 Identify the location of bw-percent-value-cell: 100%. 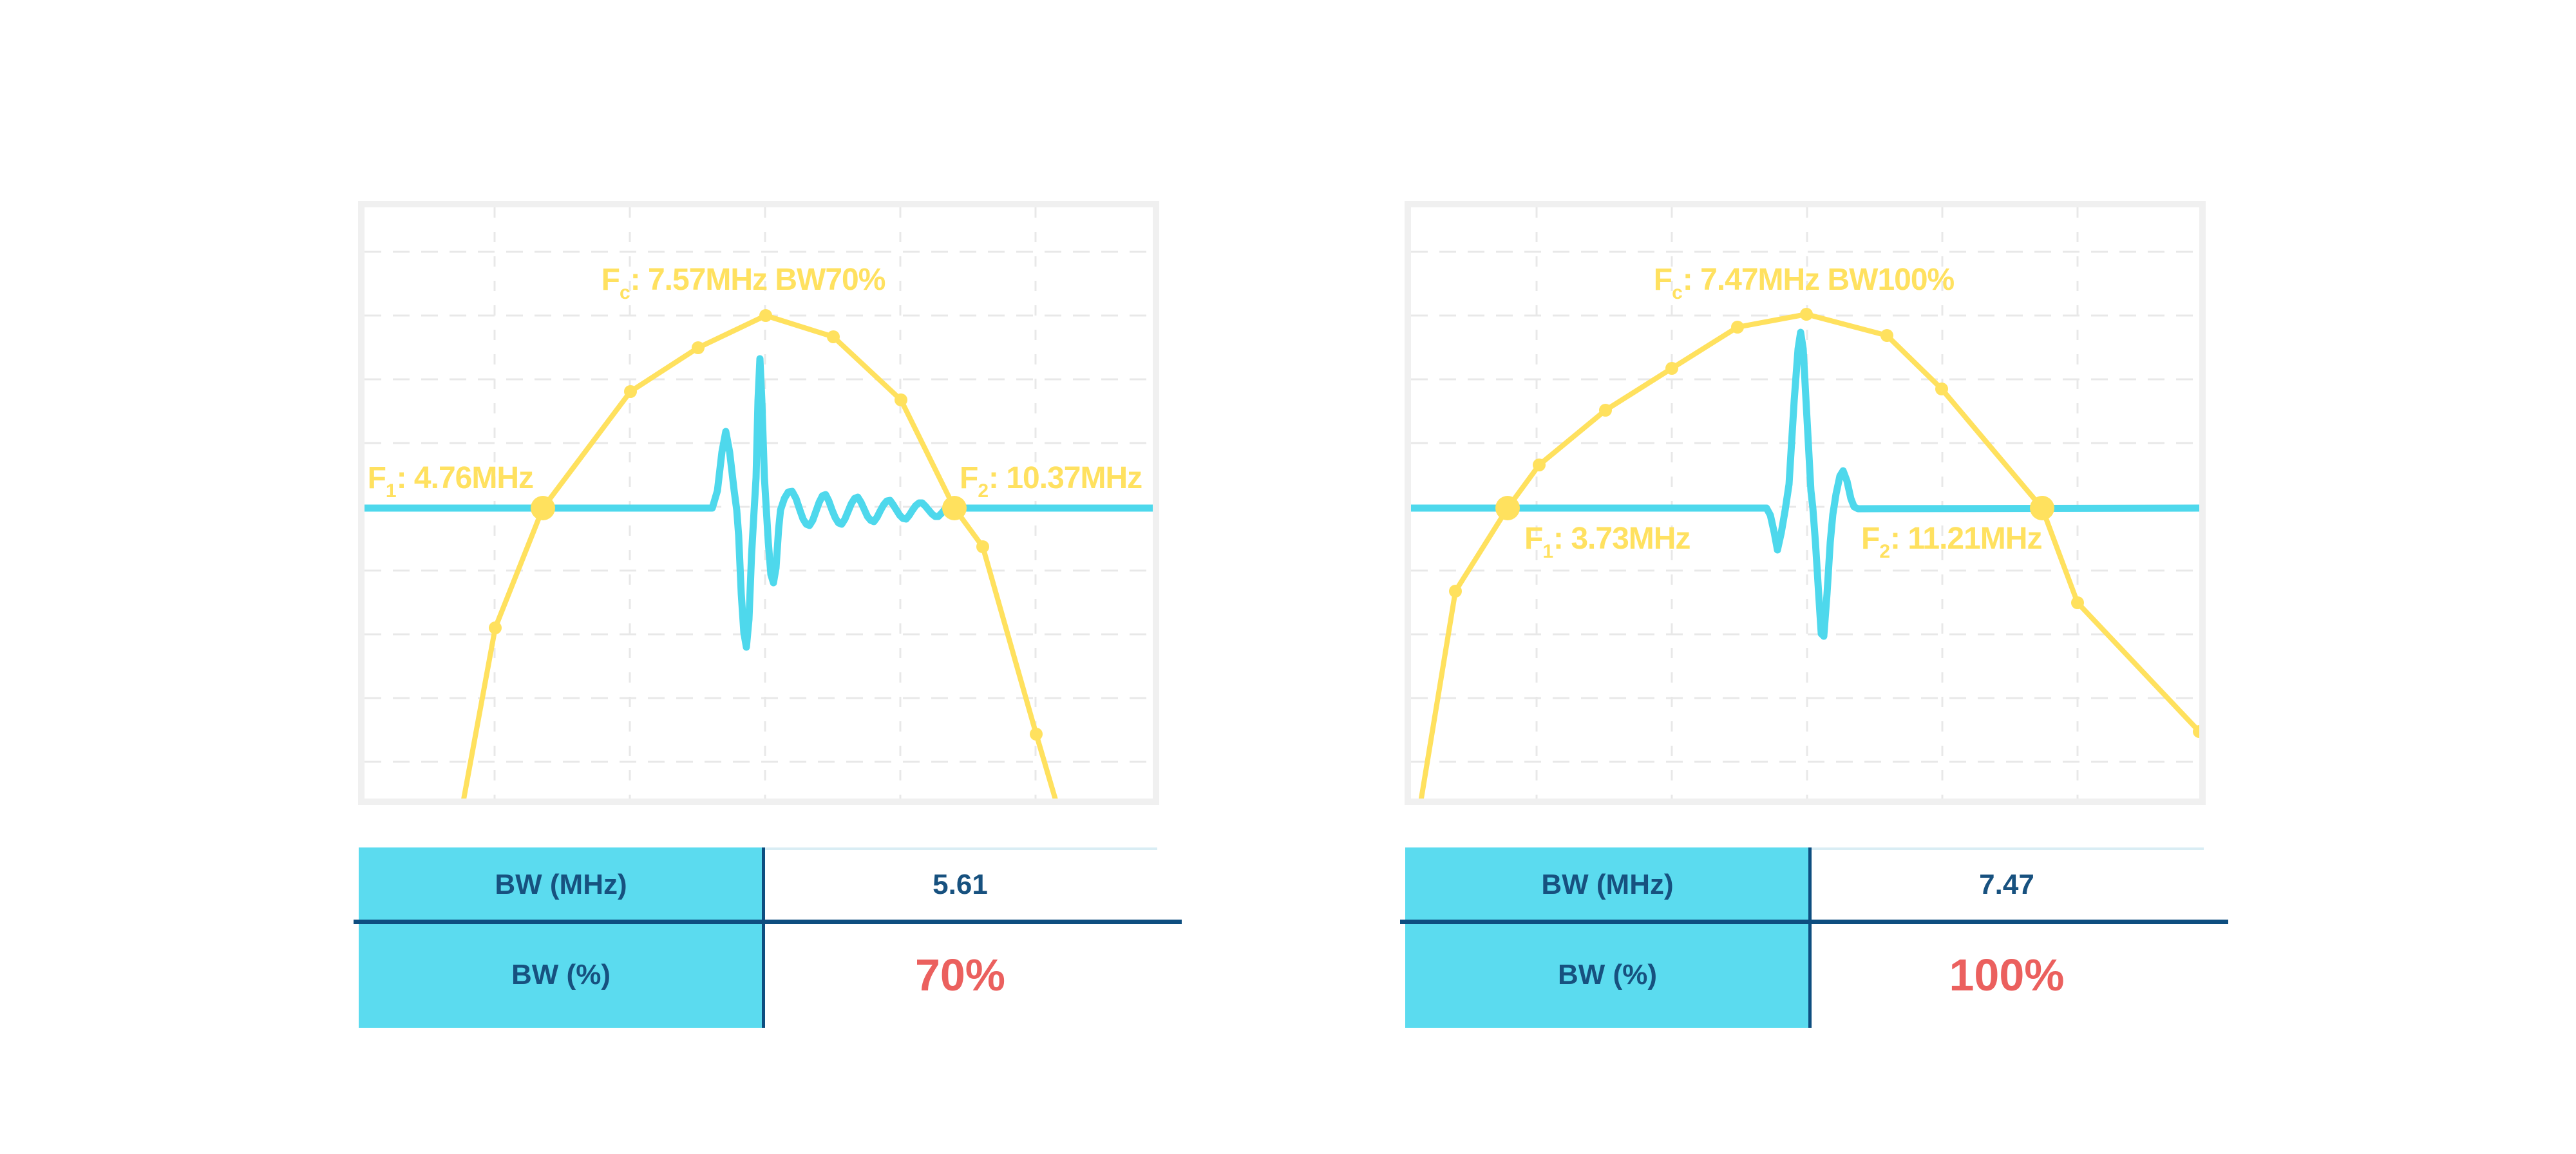
(2007, 975).